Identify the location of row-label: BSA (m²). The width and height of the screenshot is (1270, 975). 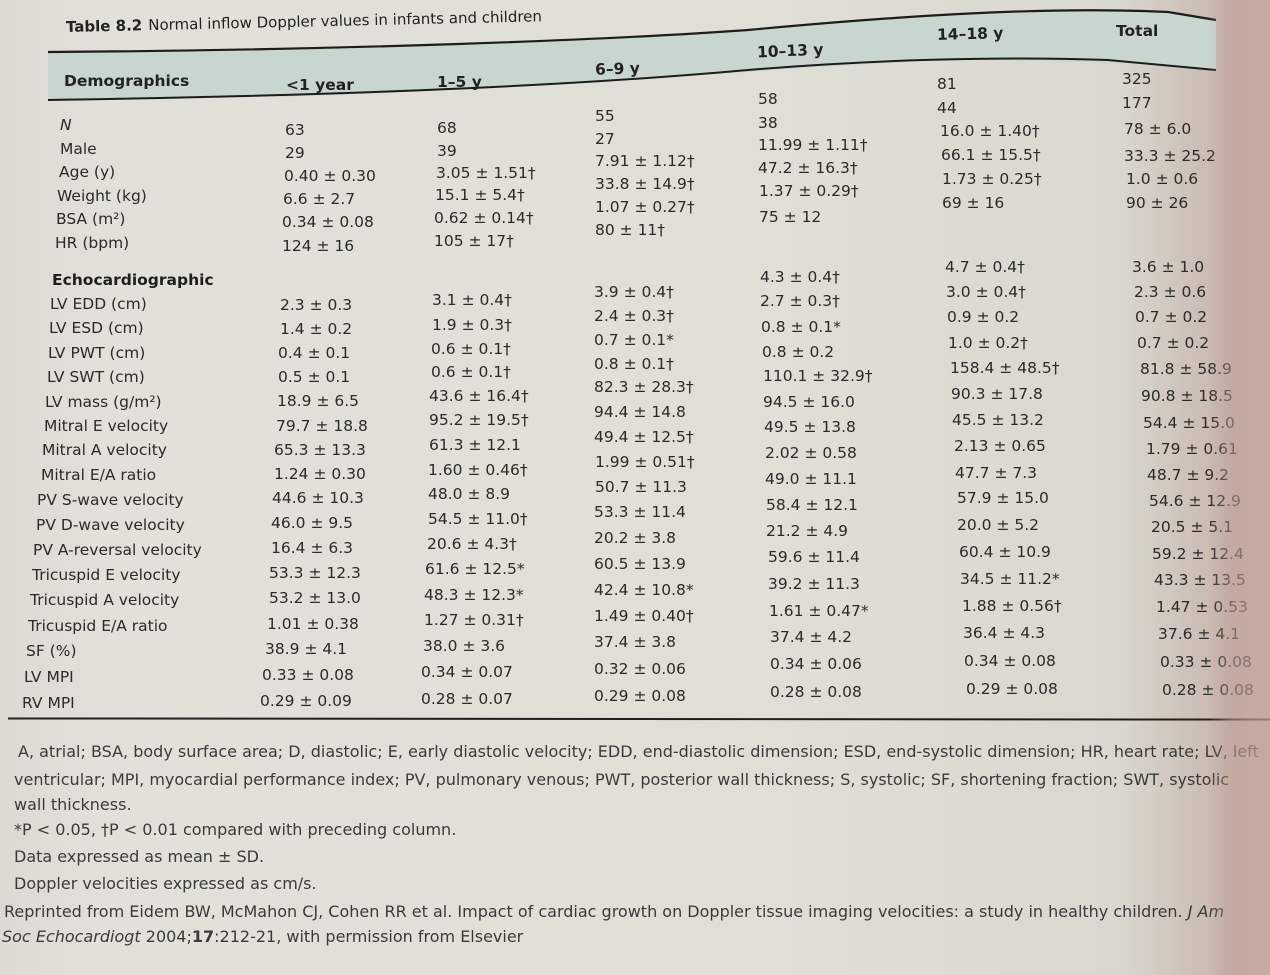
(91, 219).